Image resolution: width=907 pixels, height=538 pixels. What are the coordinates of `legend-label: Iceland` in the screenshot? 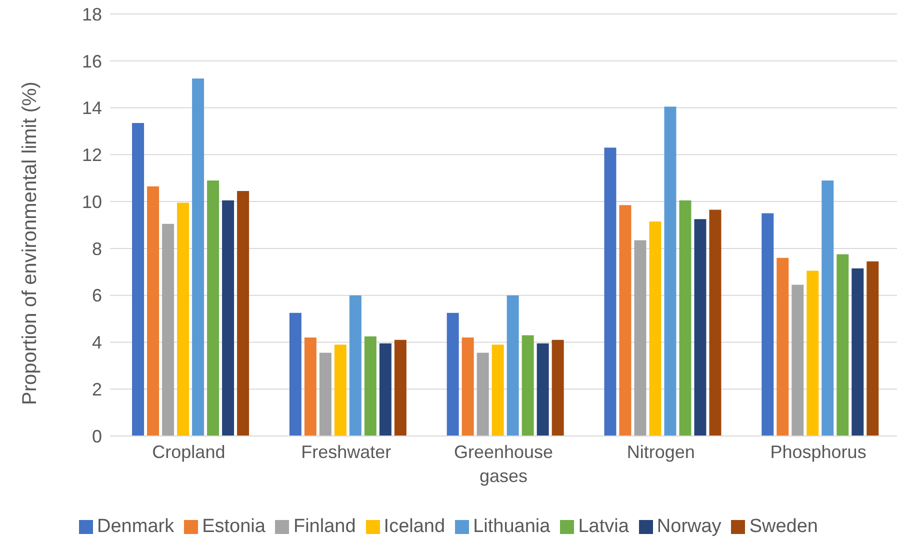 It's located at (415, 526).